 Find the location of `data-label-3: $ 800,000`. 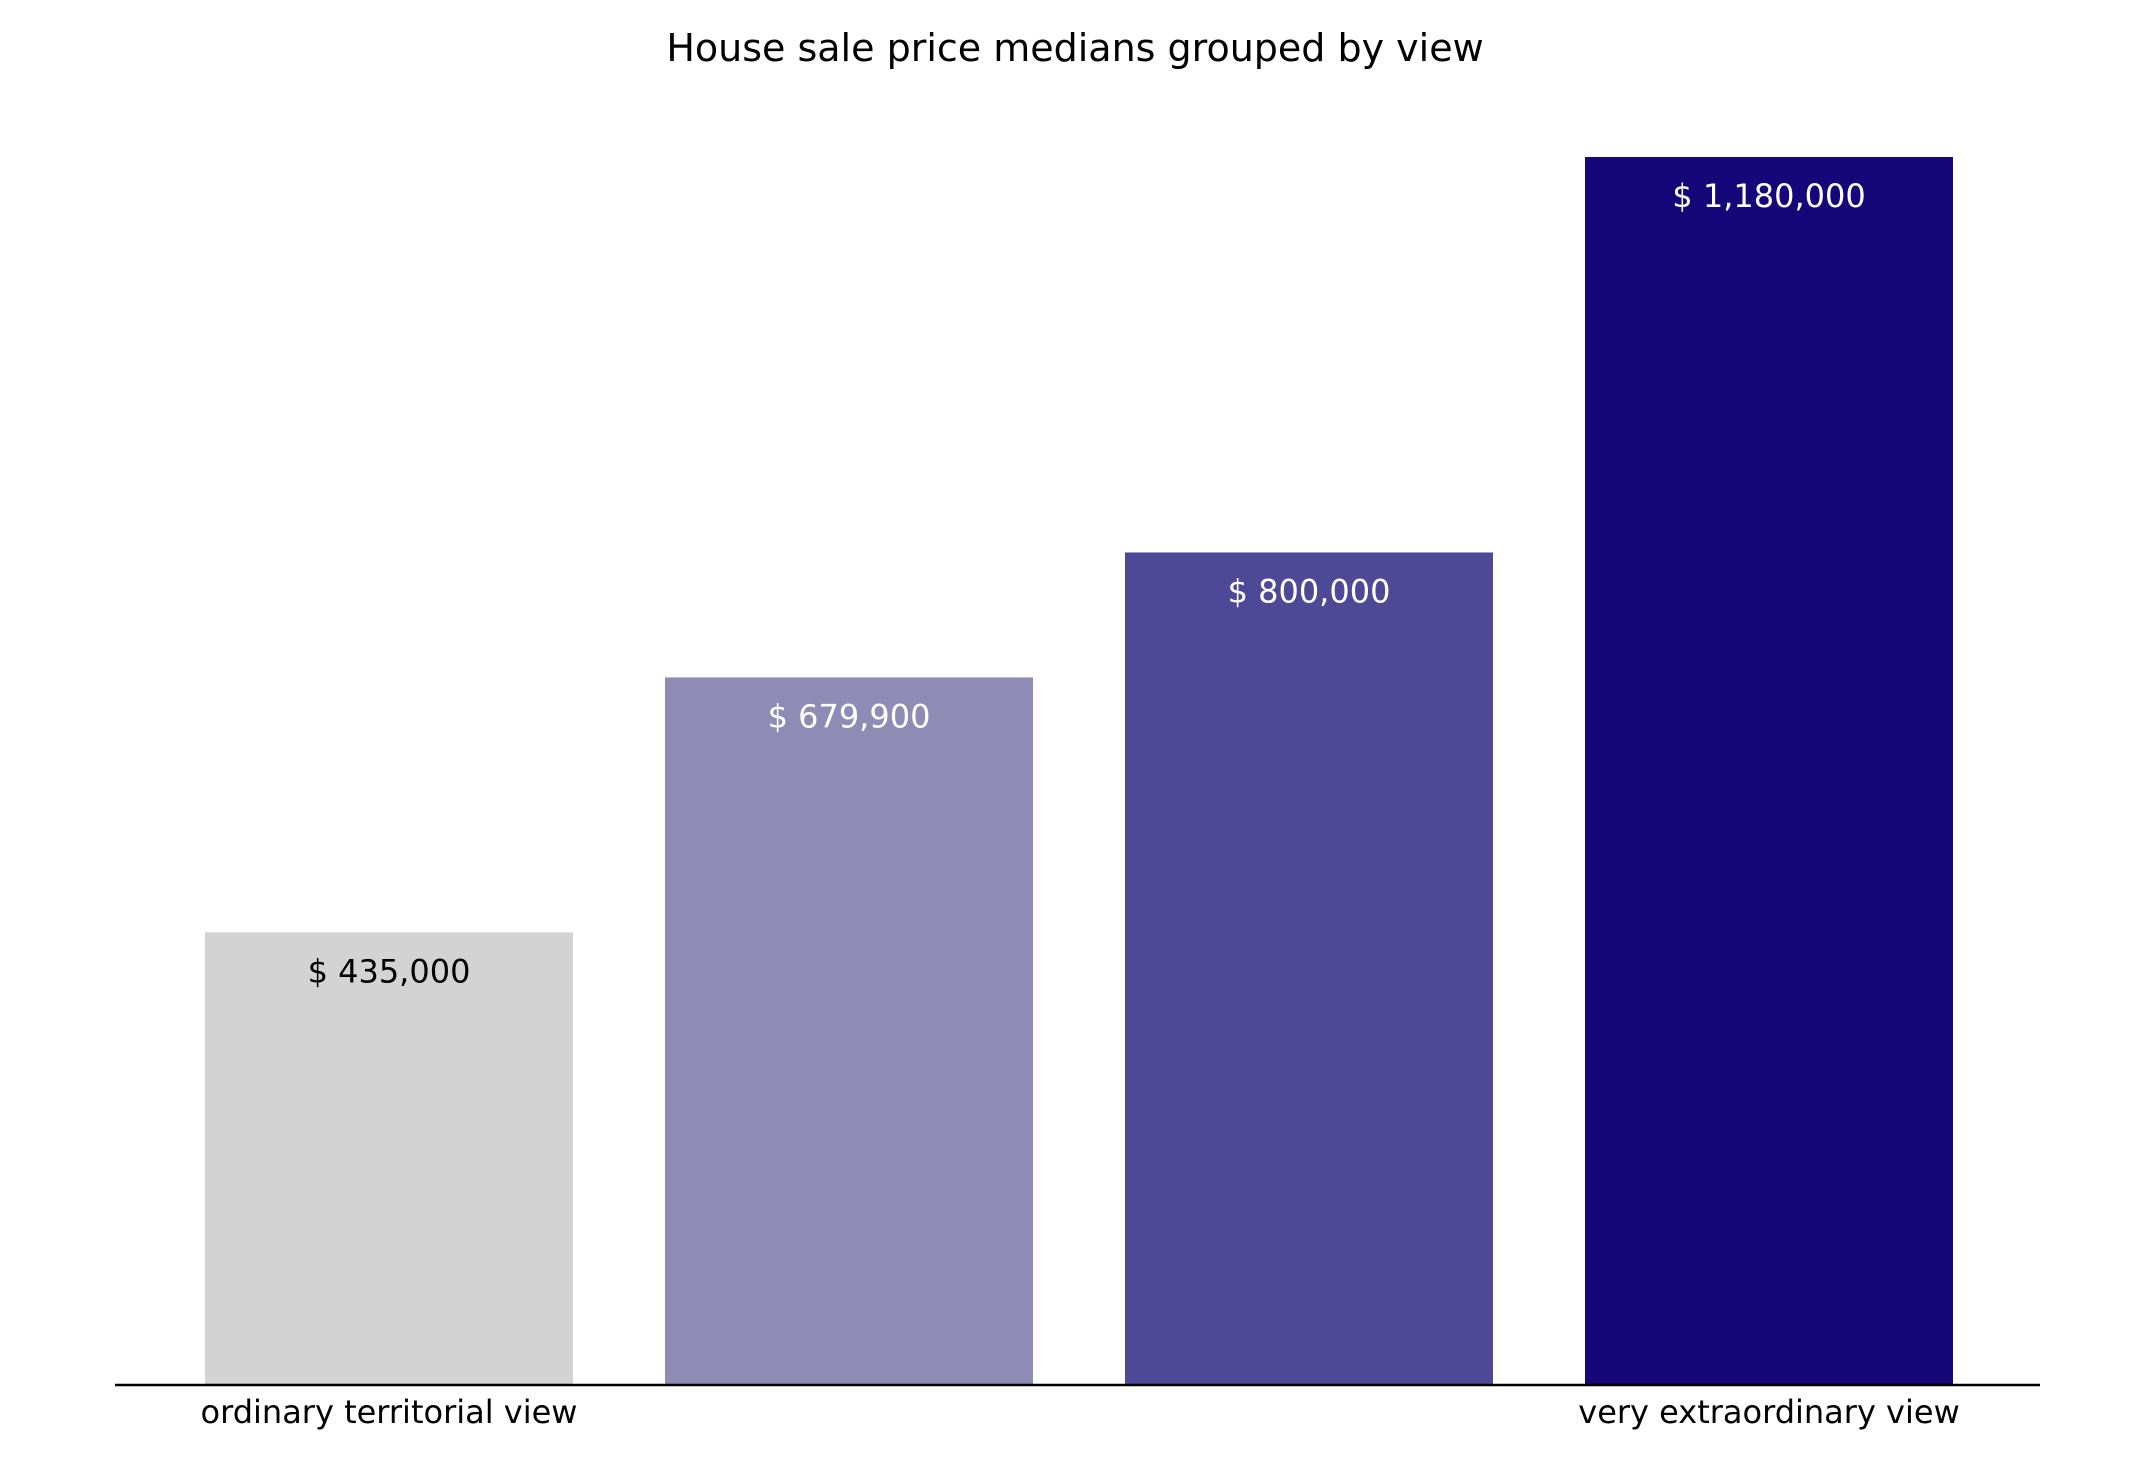

data-label-3: $ 800,000 is located at coordinates (1309, 591).